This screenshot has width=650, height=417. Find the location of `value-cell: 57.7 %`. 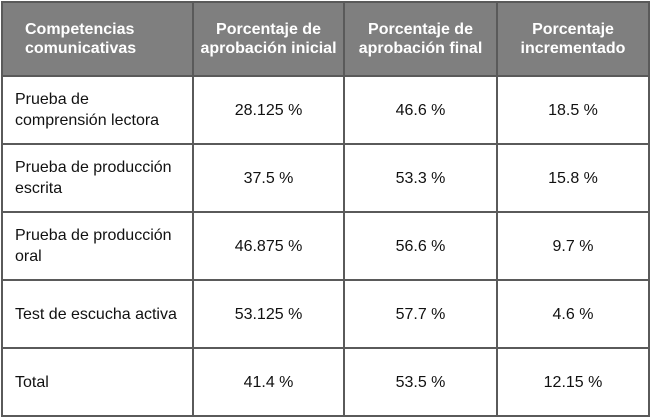

value-cell: 57.7 % is located at coordinates (420, 314).